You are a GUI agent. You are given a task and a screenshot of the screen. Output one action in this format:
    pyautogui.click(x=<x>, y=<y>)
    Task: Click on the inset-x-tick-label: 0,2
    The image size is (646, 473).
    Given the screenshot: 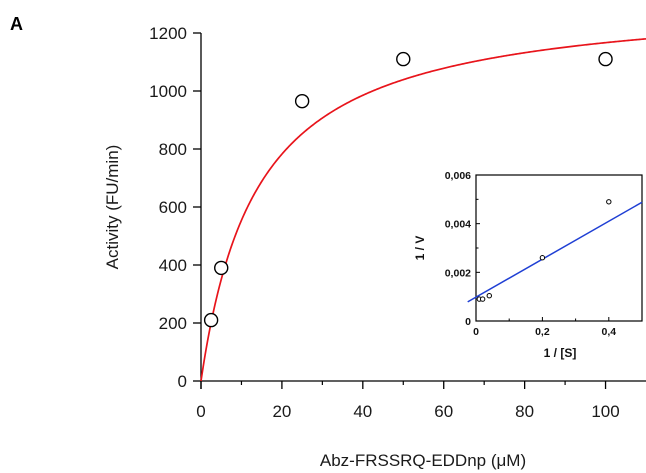 What is the action you would take?
    pyautogui.click(x=542, y=332)
    